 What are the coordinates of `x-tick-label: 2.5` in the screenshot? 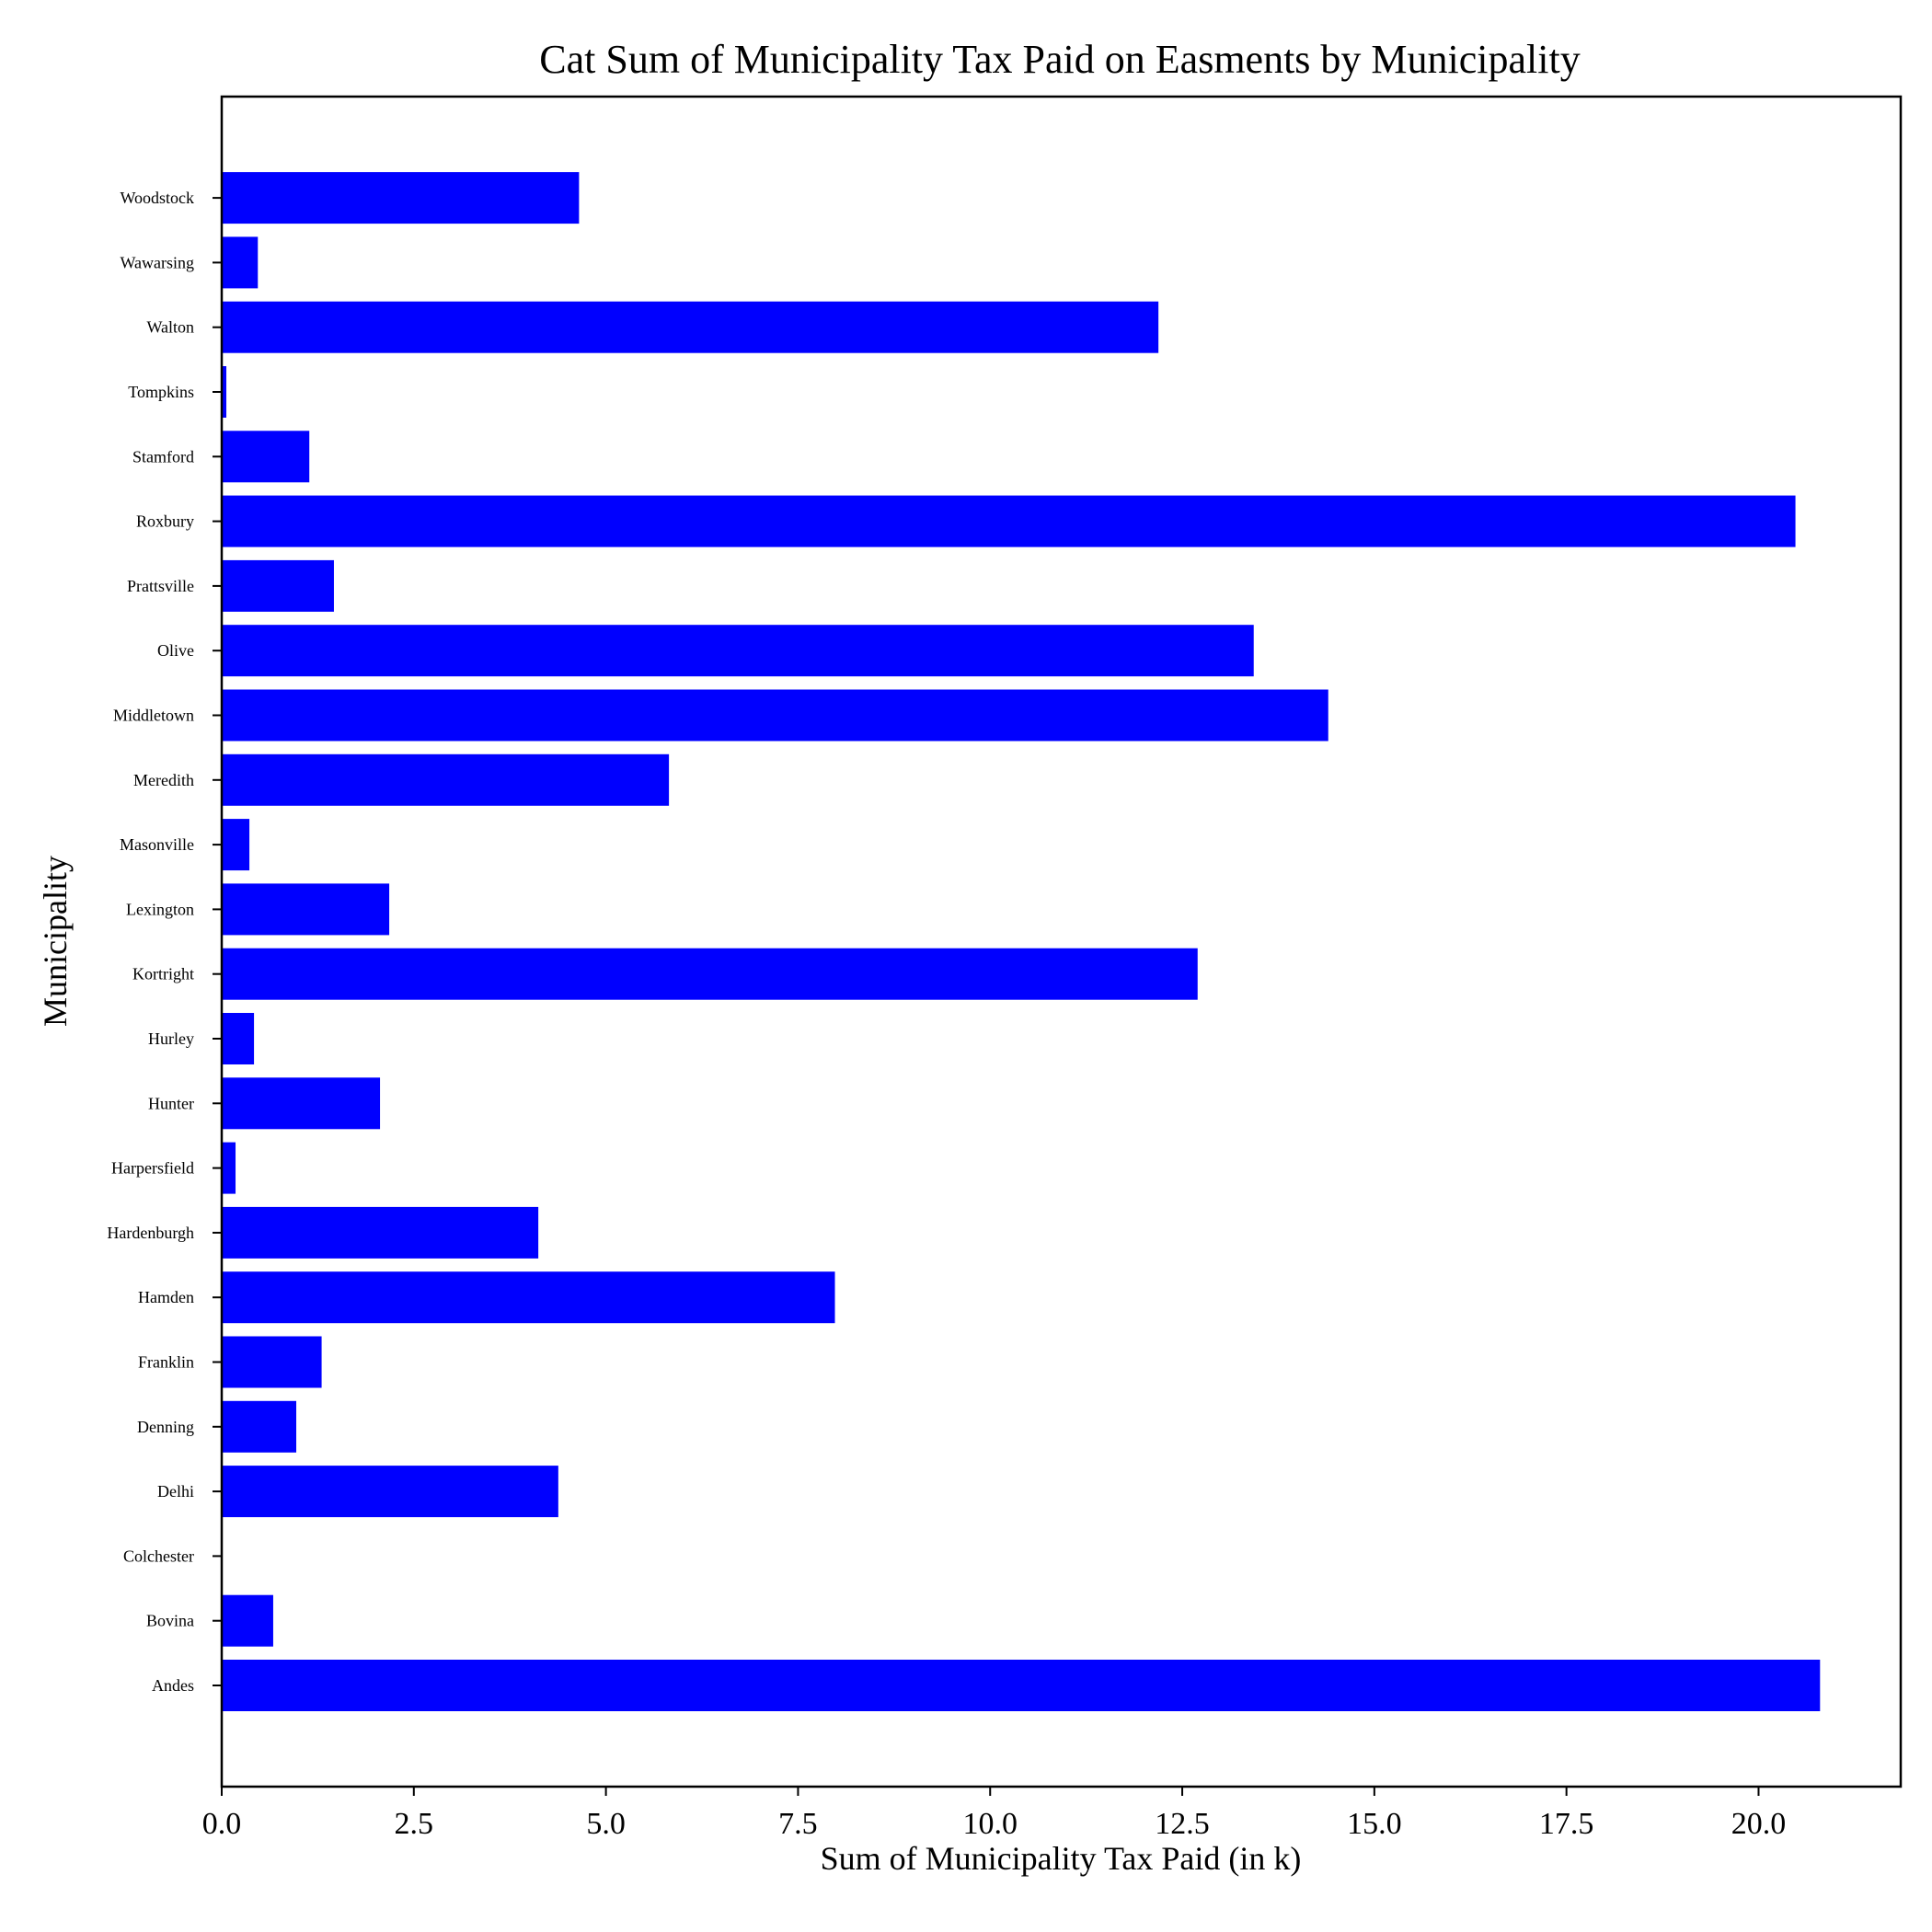 It's located at (414, 1824).